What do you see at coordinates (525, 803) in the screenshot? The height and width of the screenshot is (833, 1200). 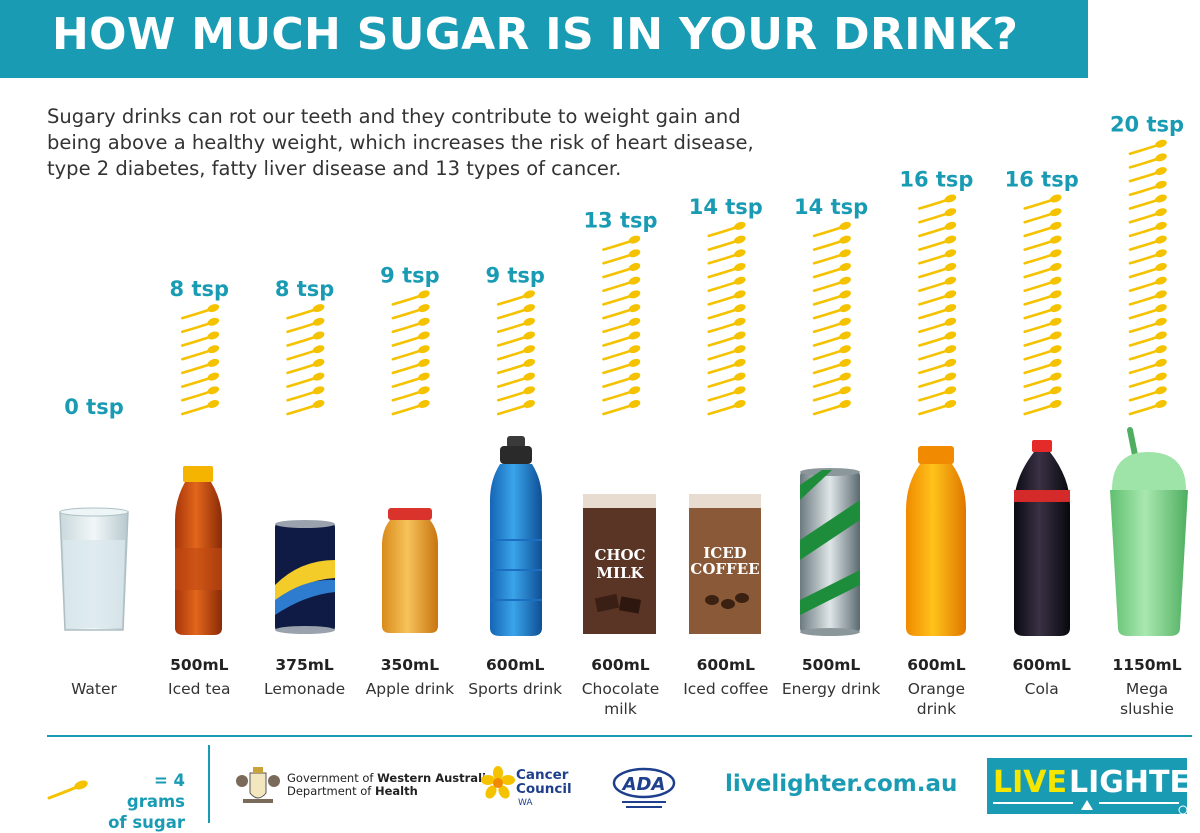 I see `cc-sub: WA` at bounding box center [525, 803].